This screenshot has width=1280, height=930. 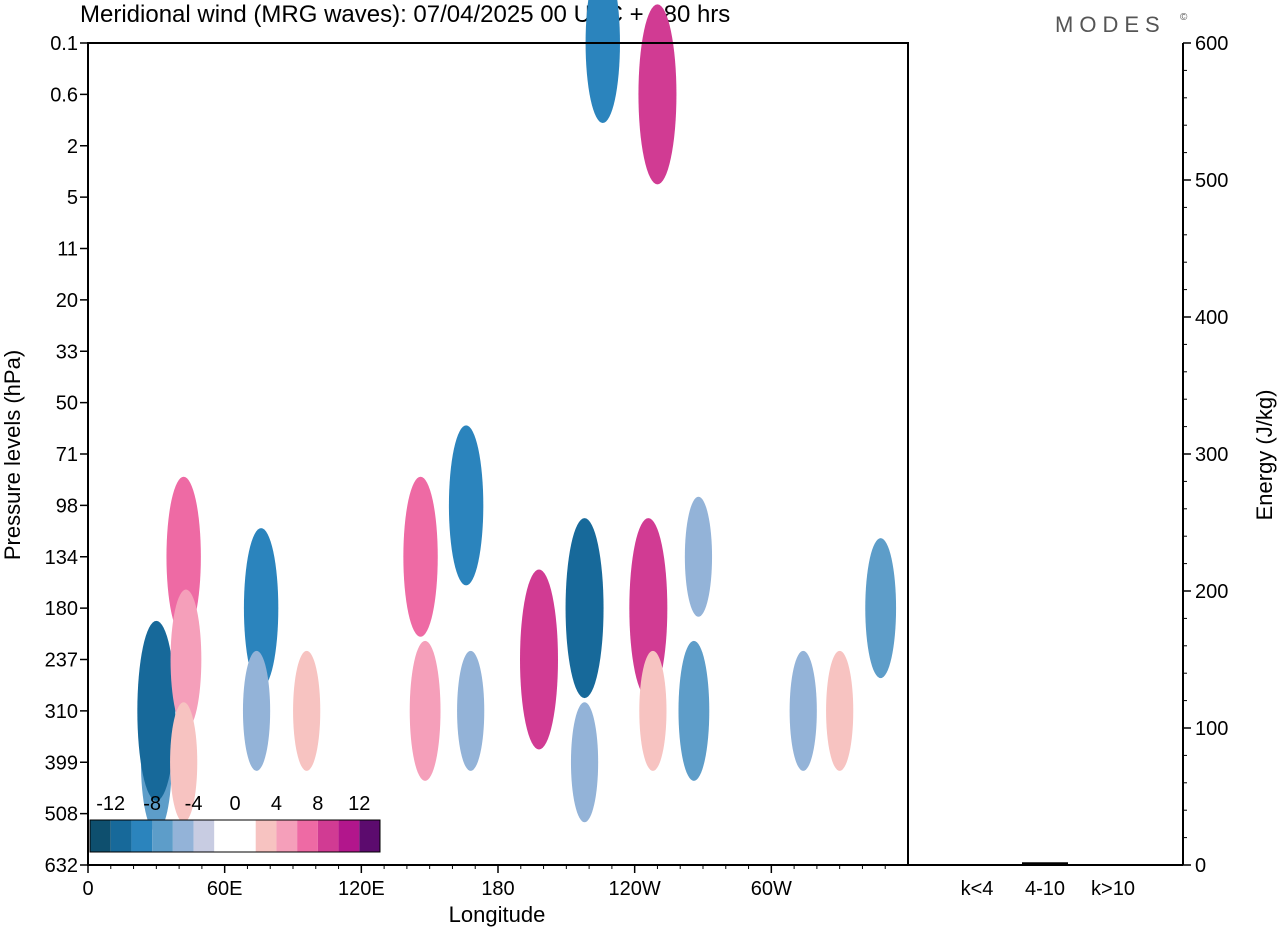 I want to click on pressure-tick: 98, so click(x=67, y=506).